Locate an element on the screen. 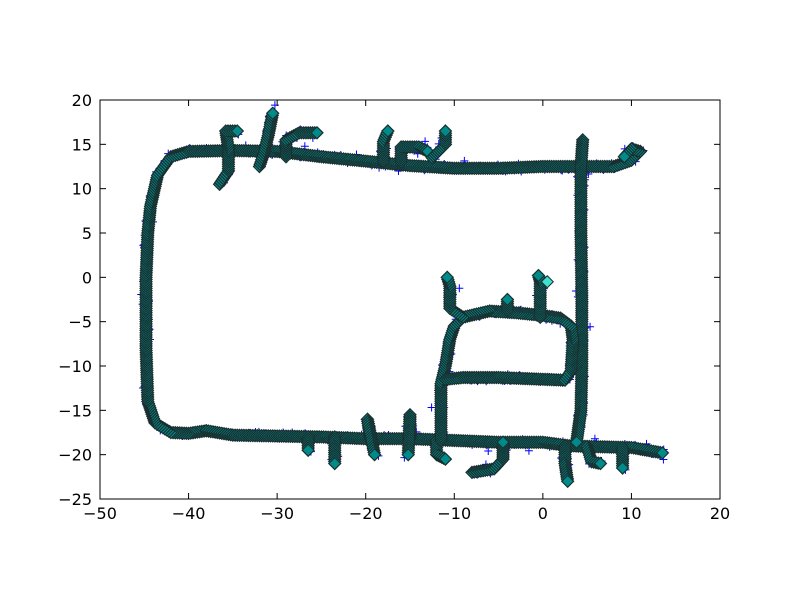 This screenshot has width=800, height=600. highlight-marker is located at coordinates (547, 282).